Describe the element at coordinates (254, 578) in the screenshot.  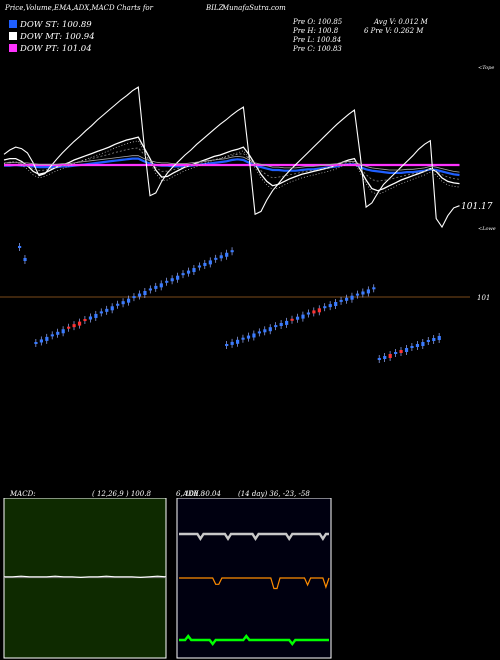
I see `adx-chart` at that location.